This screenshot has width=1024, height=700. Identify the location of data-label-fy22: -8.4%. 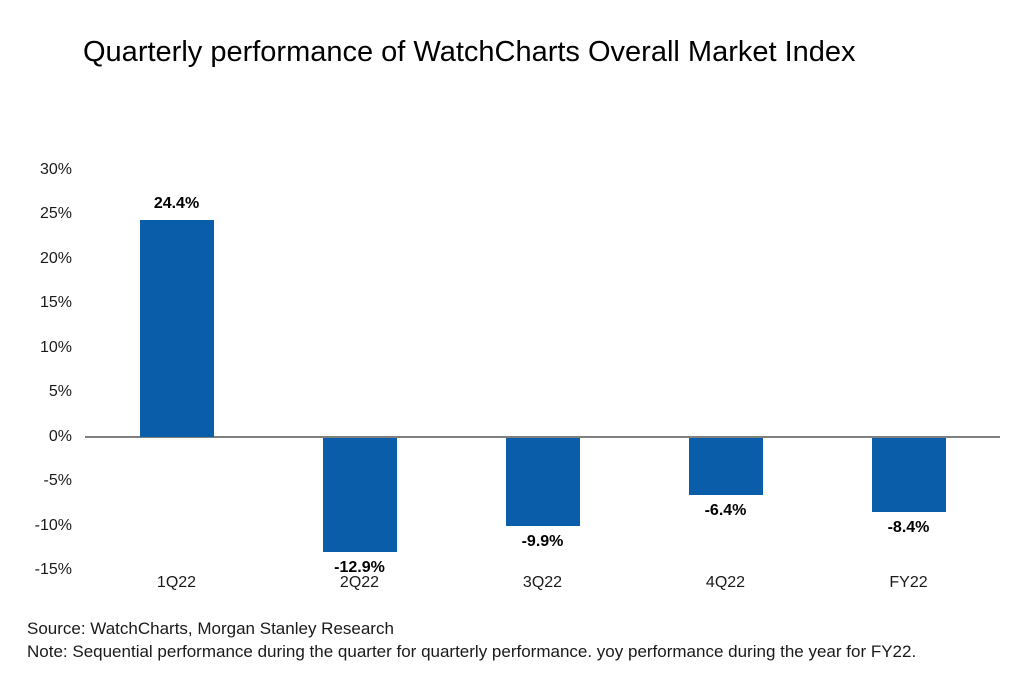
(908, 528).